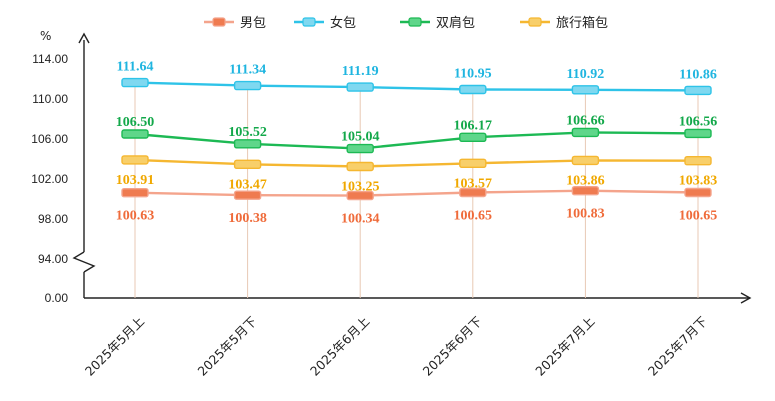 Image resolution: width=775 pixels, height=401 pixels. What do you see at coordinates (698, 121) in the screenshot?
I see `data-label: 106.56` at bounding box center [698, 121].